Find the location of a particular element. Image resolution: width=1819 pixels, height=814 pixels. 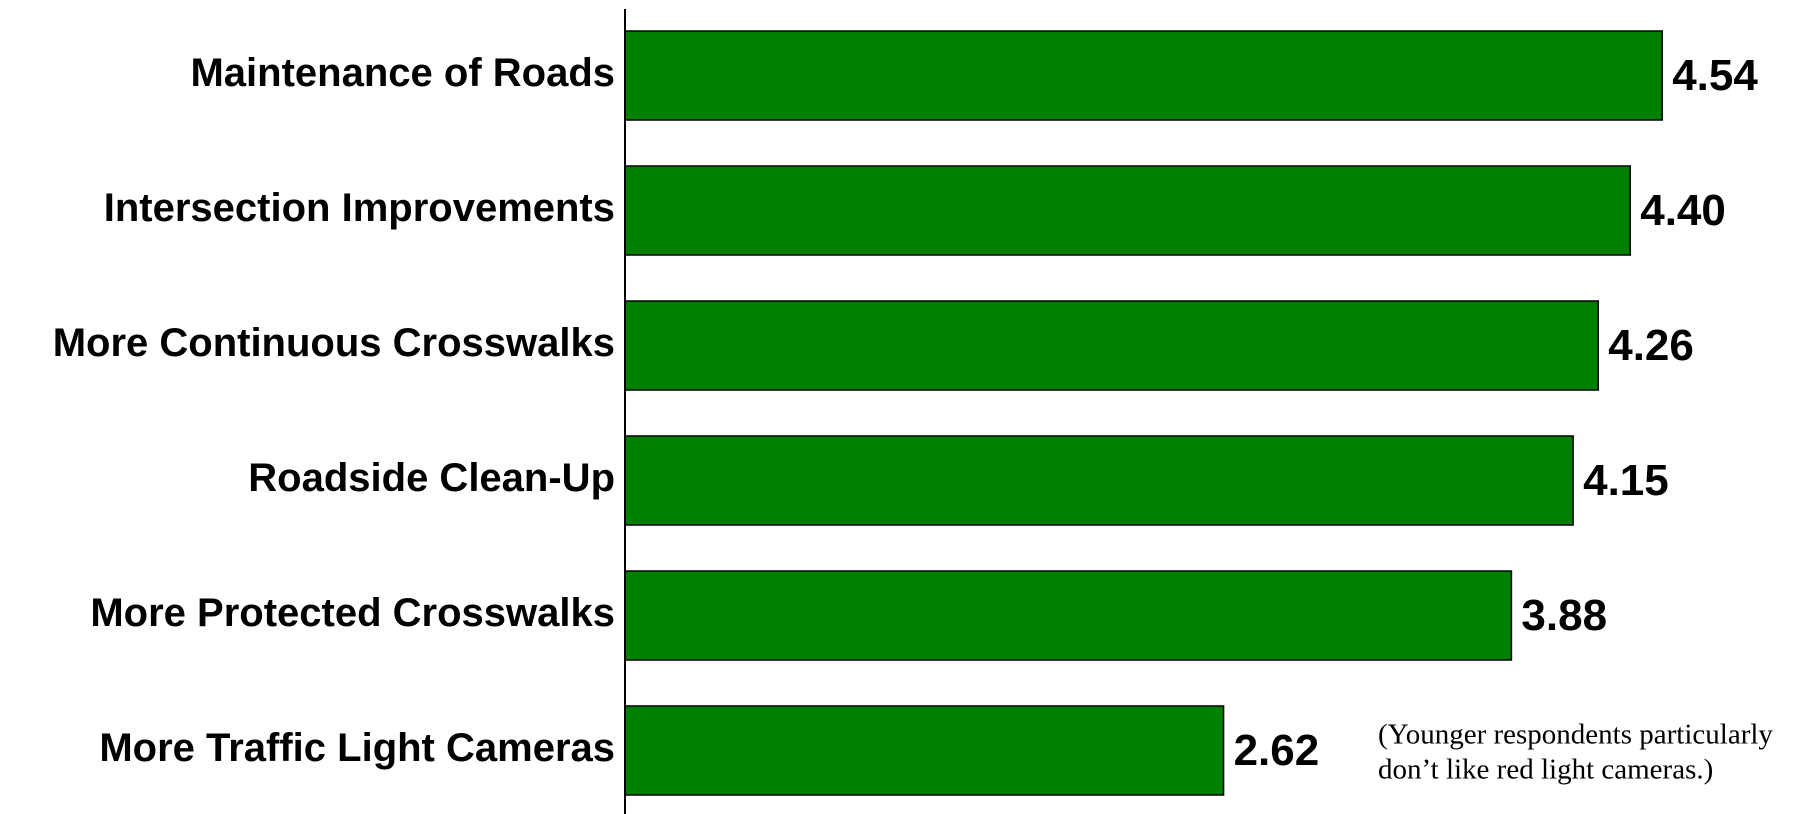

annotation: don’t like red light cameras.) is located at coordinates (1545, 770).